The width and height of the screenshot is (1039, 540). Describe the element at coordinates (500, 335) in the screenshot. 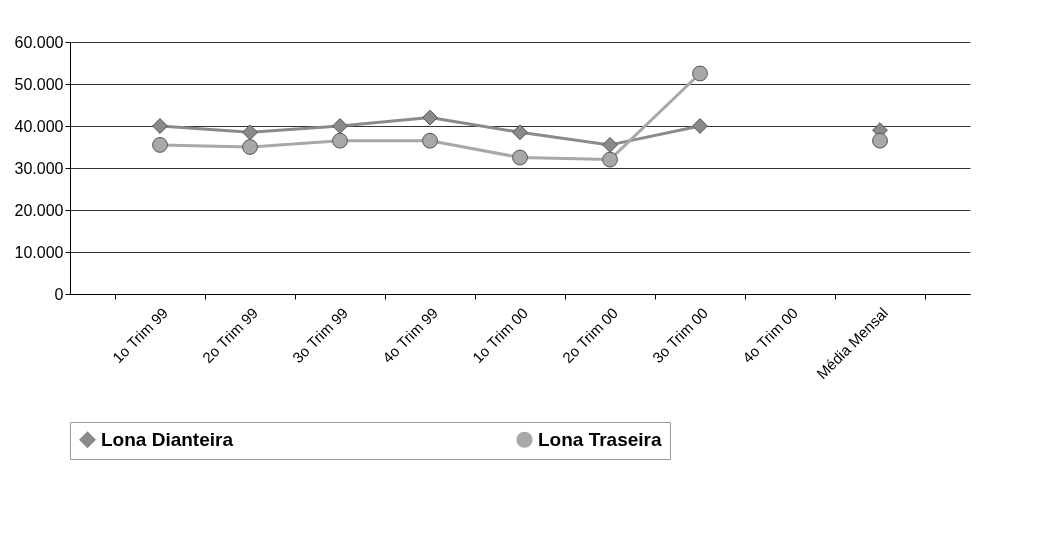

I see `x-tick-label: 1o Trim 00` at that location.